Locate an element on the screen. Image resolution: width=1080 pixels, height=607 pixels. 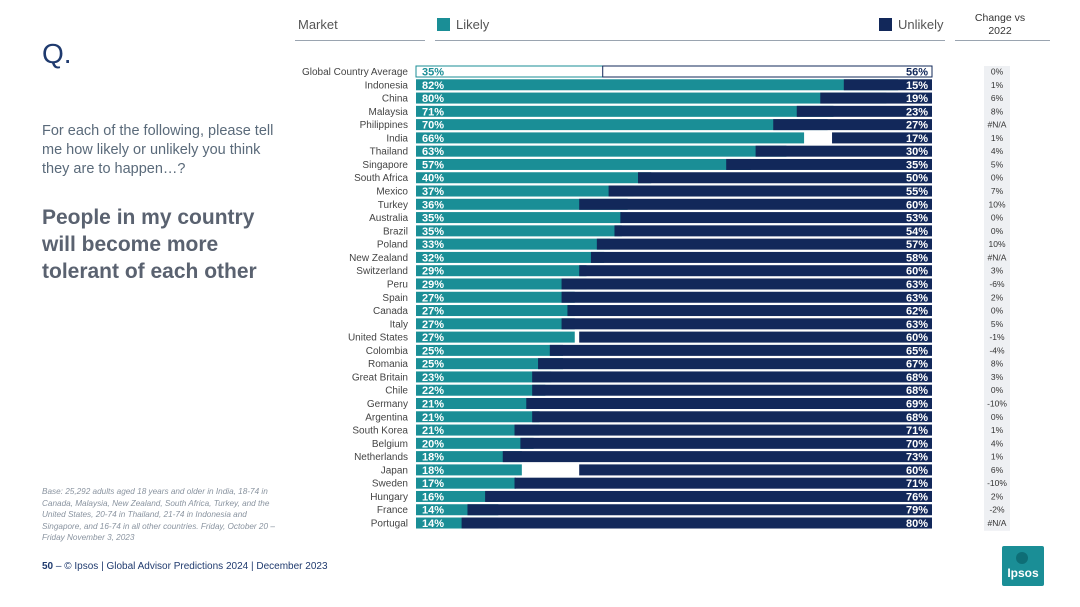
header-rule-market is located at coordinates (360, 40).